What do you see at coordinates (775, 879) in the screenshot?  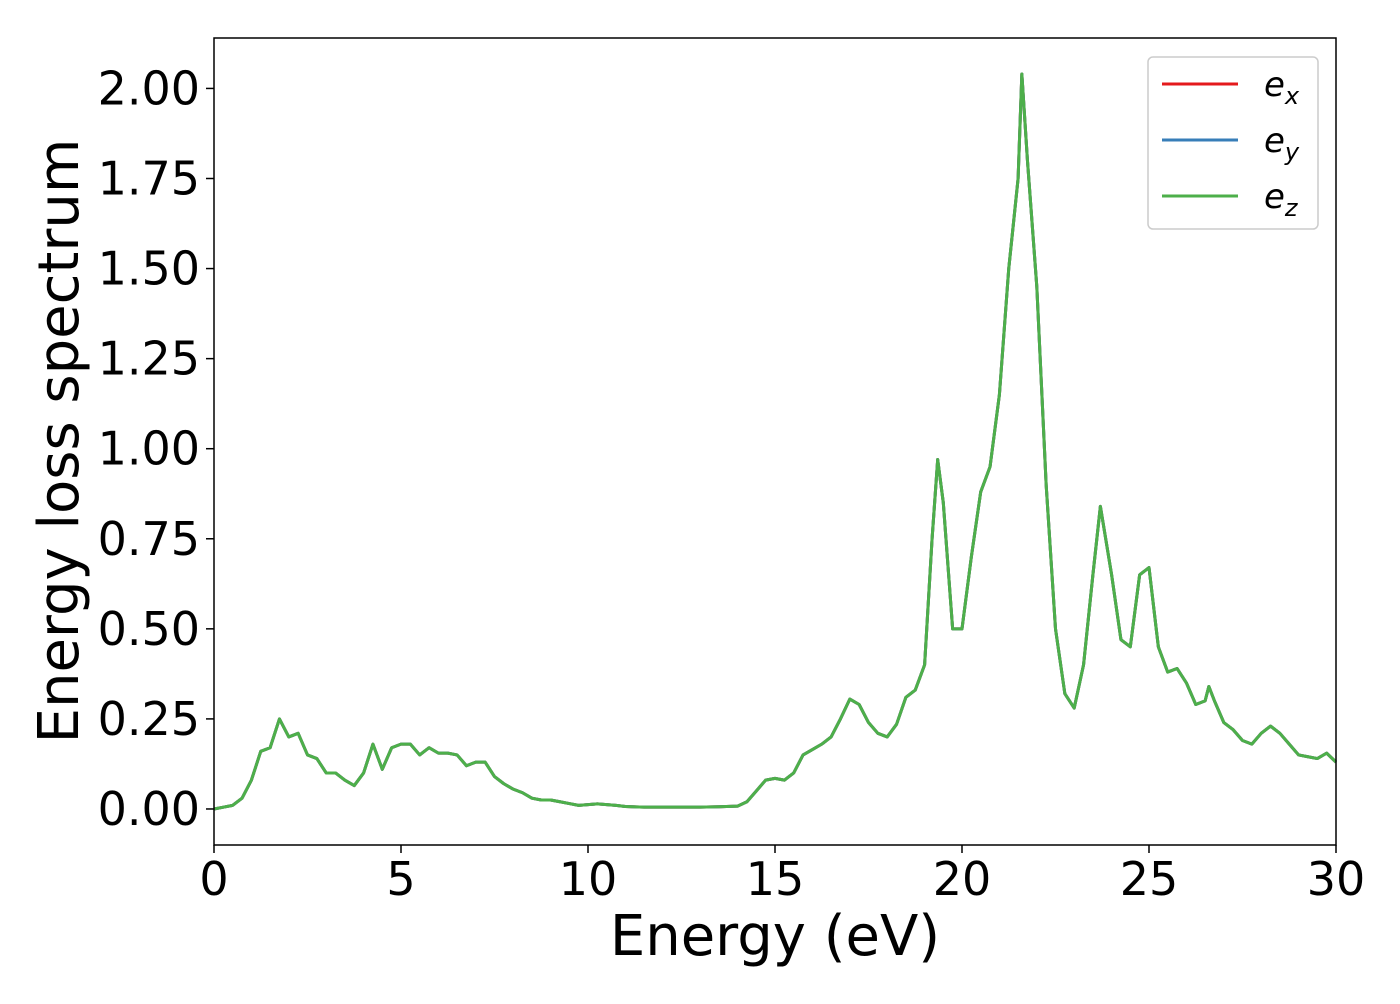 I see `x-tick-label: 15` at bounding box center [775, 879].